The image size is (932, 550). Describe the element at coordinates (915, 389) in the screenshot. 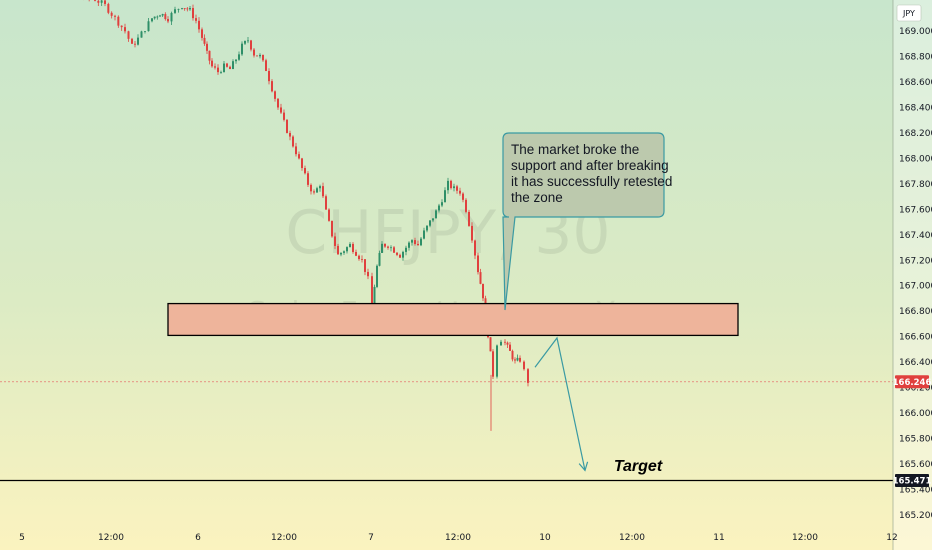

I see `price-tick-label: 166.200` at that location.